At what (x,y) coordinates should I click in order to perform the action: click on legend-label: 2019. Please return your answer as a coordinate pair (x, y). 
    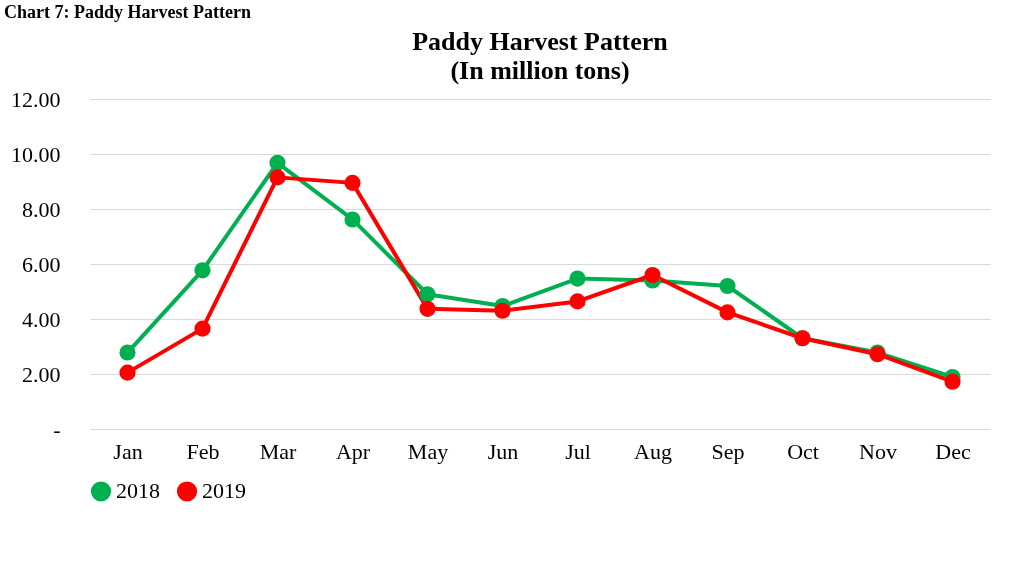
    Looking at the image, I should click on (224, 491).